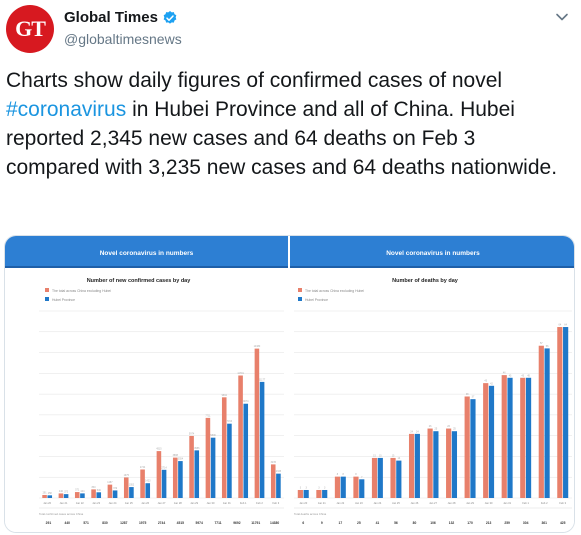 This screenshot has height=535, width=581. I want to click on cumulative-value: 4515, so click(181, 523).